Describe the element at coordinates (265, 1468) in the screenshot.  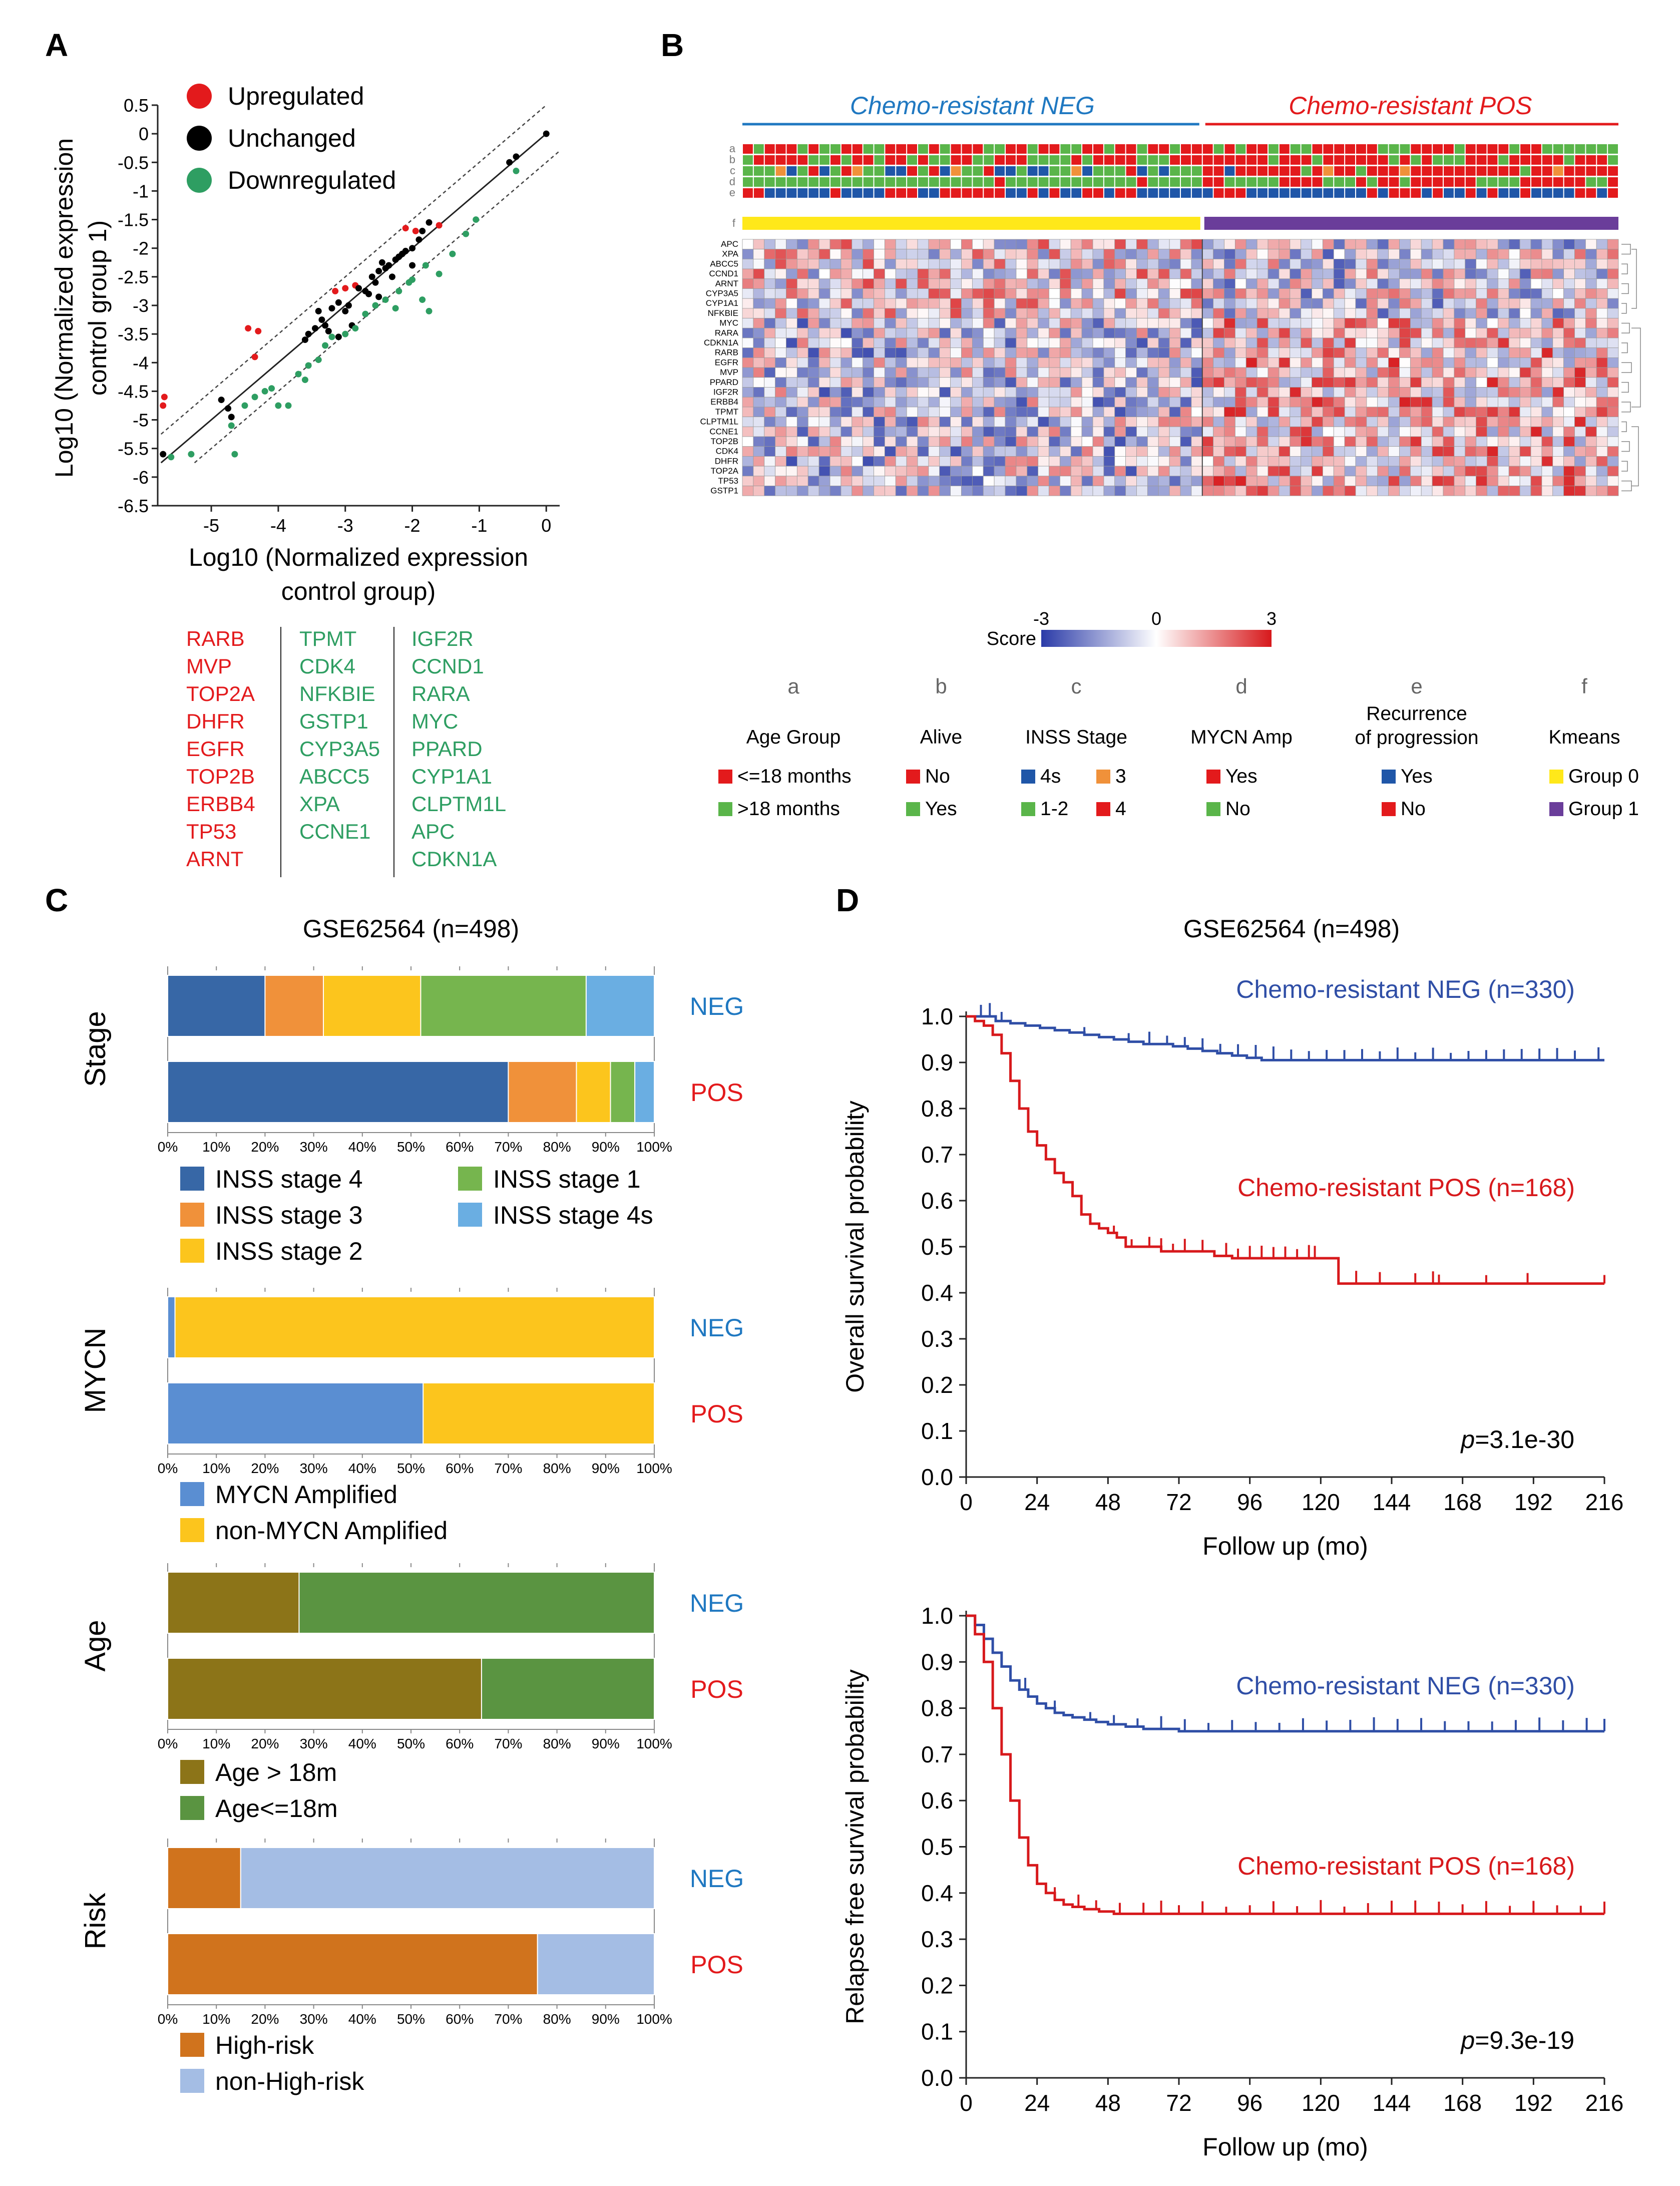
I see `bar-tick-label: 20%` at that location.